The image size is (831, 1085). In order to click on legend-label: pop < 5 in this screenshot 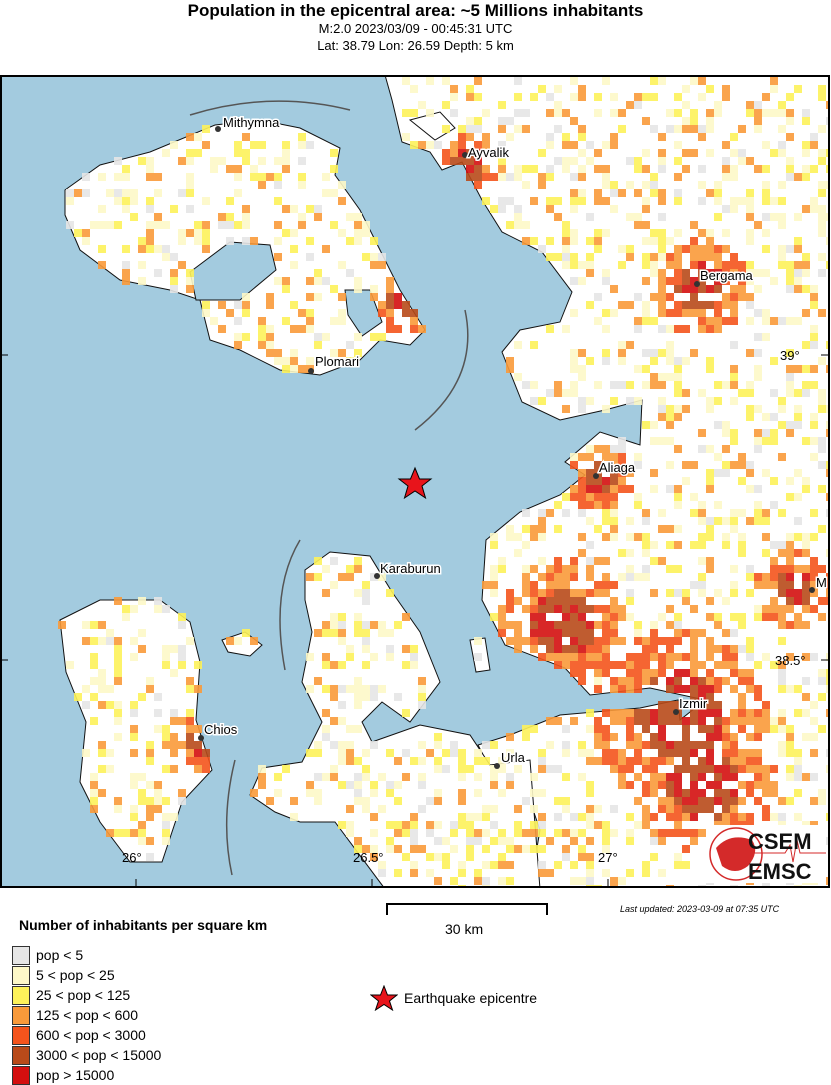, I will do `click(60, 955)`.